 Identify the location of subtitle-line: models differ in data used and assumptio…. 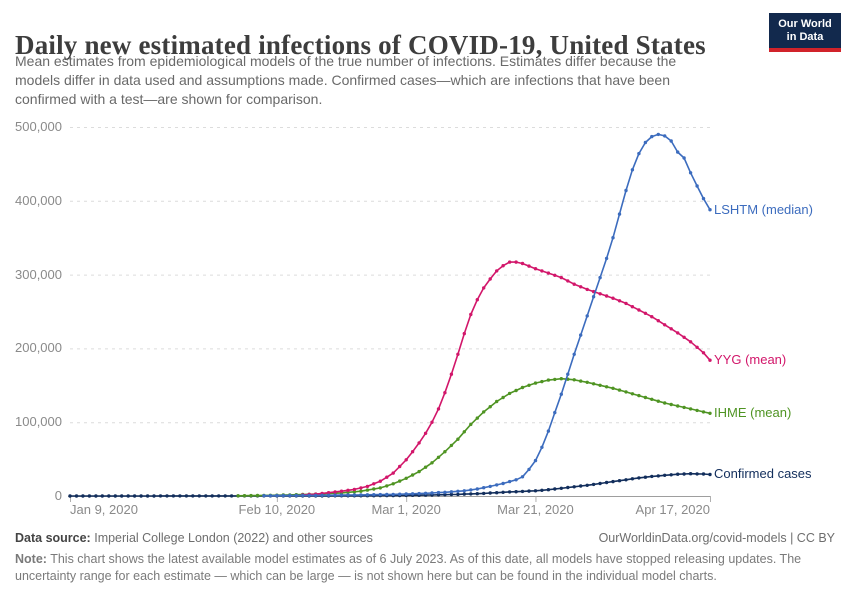
(342, 80).